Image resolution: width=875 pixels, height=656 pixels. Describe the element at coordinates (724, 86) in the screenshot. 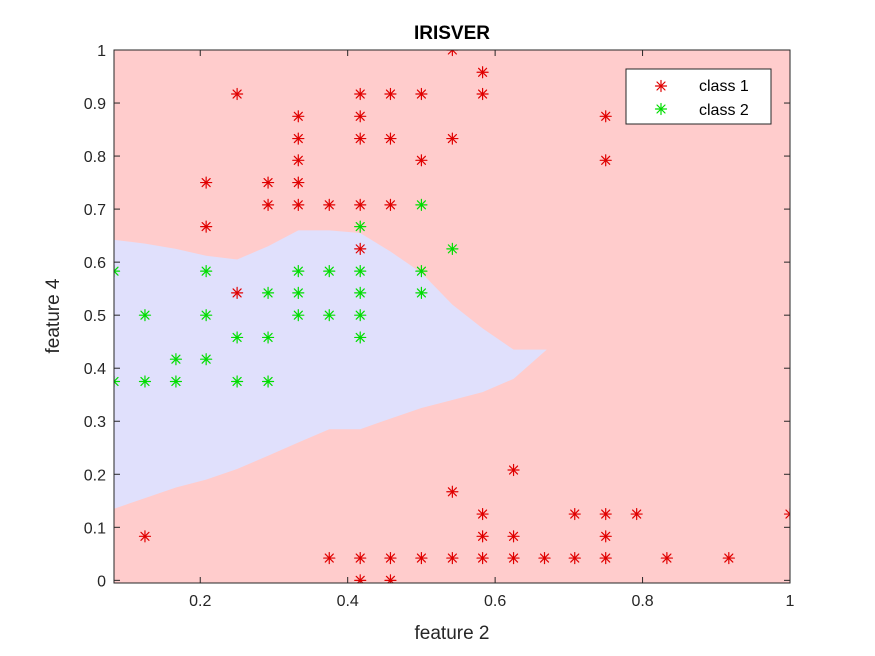

I see `legend-label-class-1: class 1` at that location.